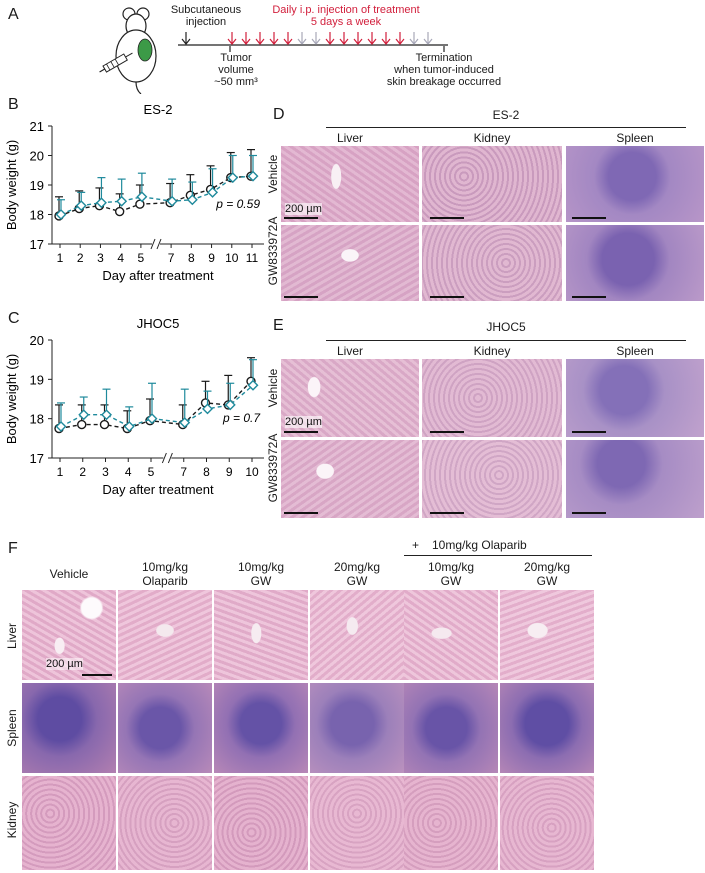 This screenshot has width=705, height=873. Describe the element at coordinates (261, 635) in the screenshot. I see `tile-f-liver-gw10` at that location.